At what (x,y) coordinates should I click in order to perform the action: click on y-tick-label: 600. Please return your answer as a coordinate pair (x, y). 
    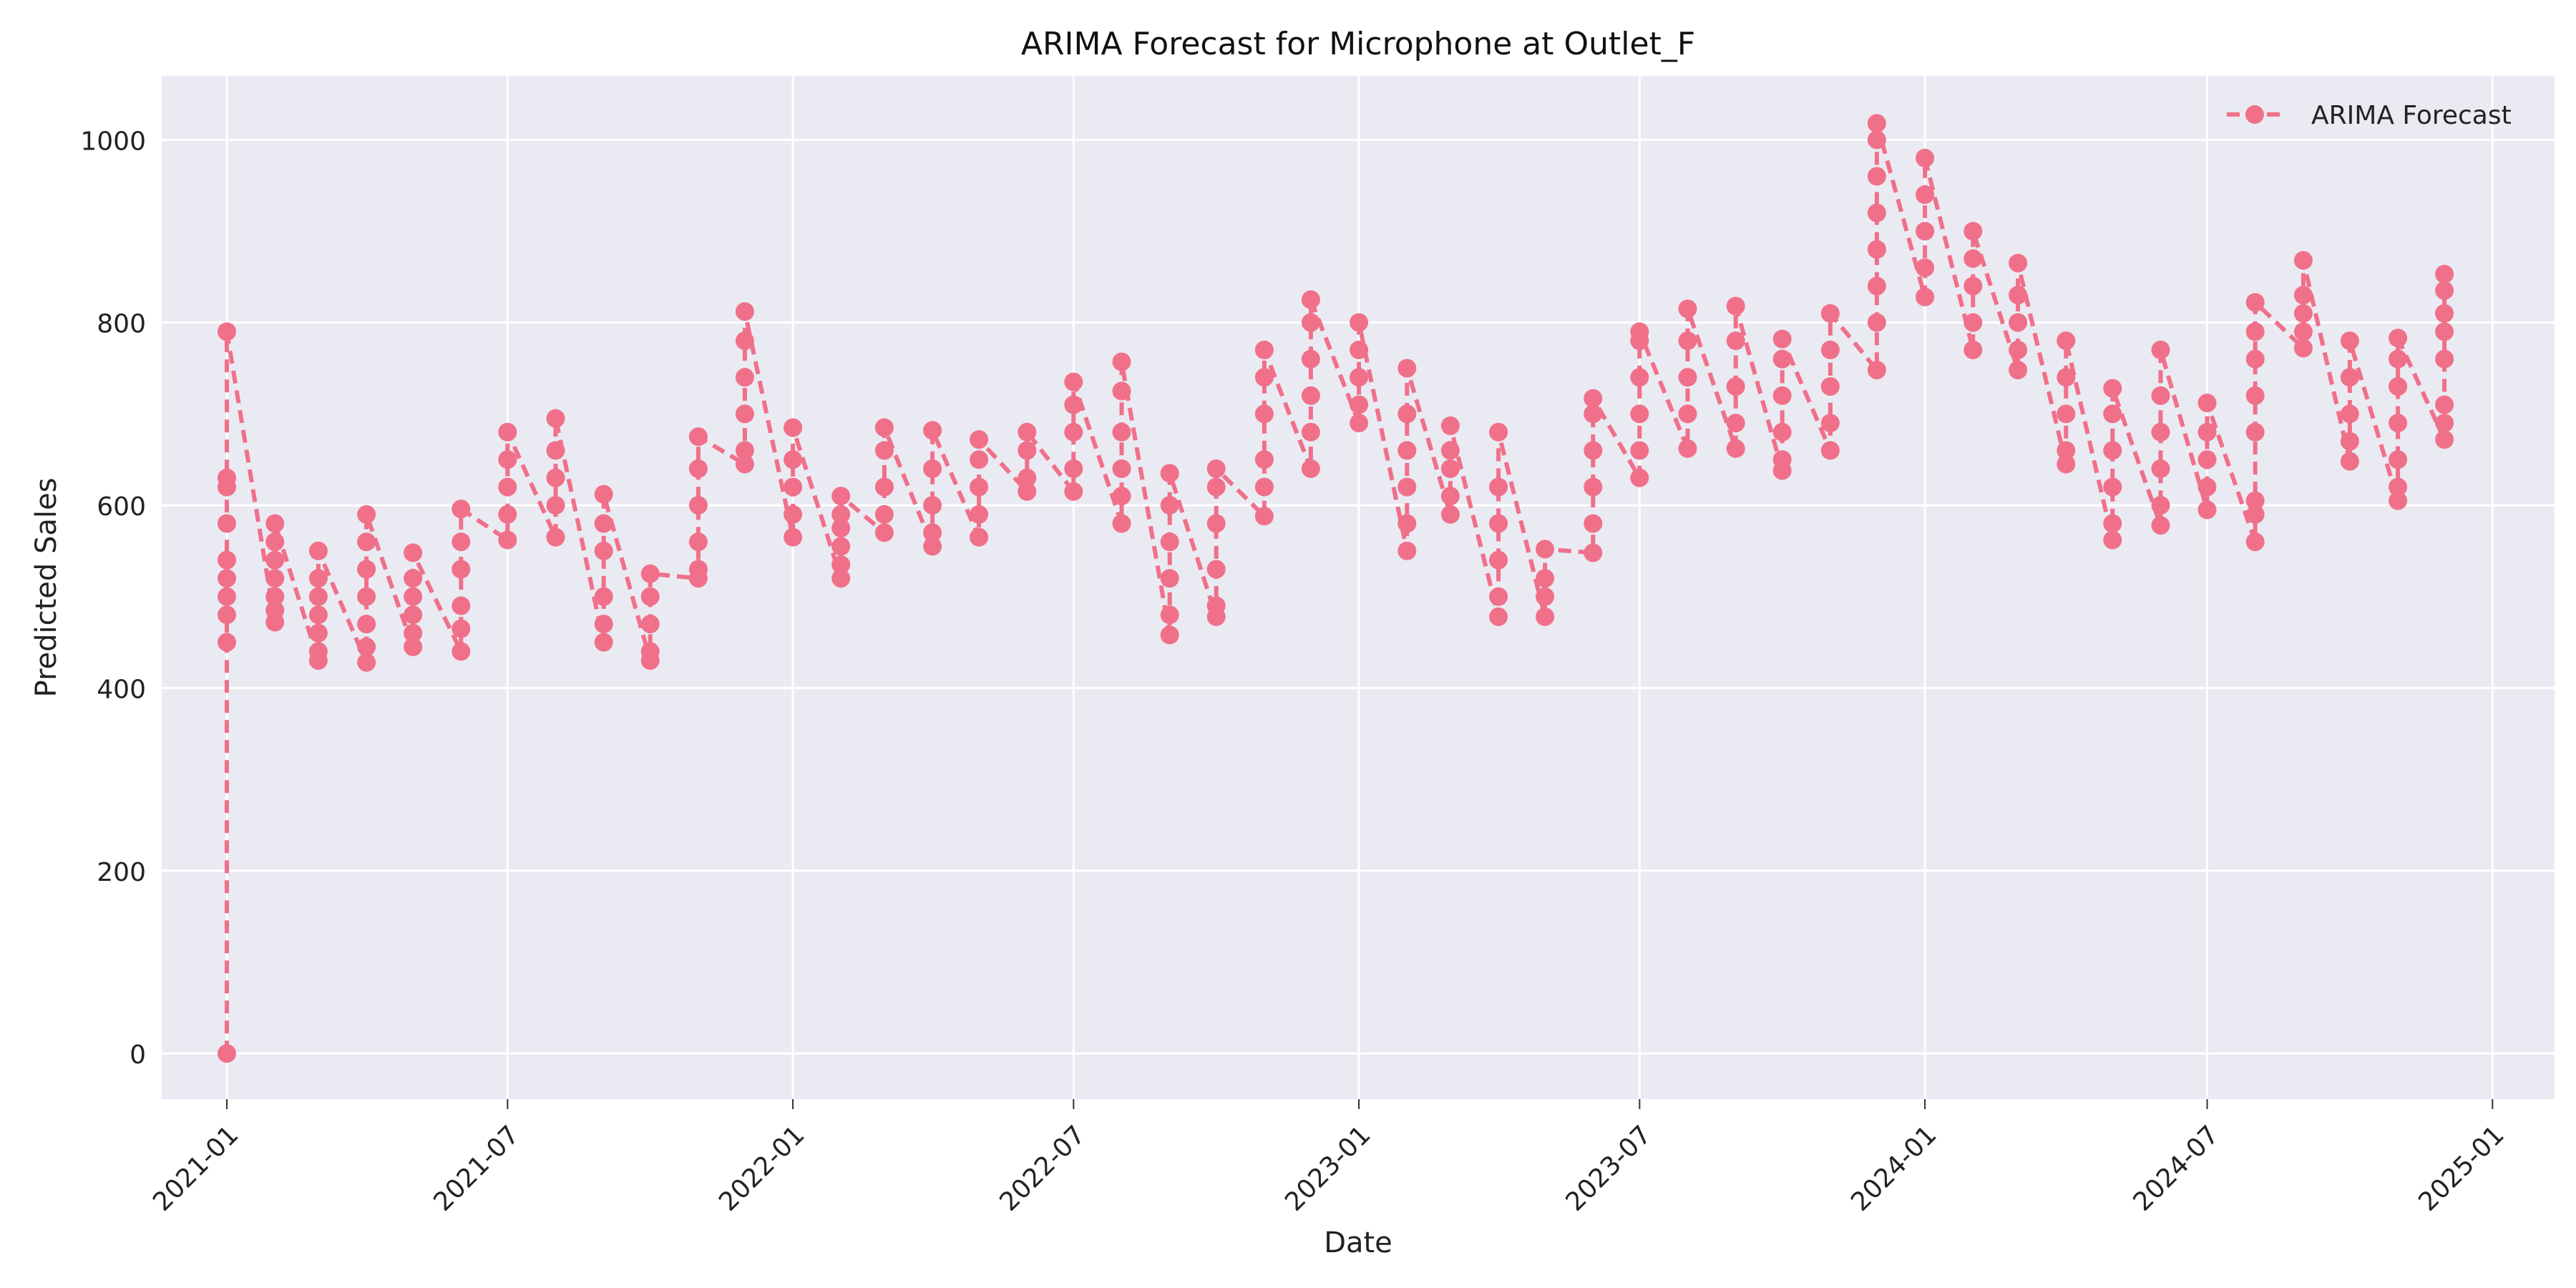
    Looking at the image, I should click on (122, 507).